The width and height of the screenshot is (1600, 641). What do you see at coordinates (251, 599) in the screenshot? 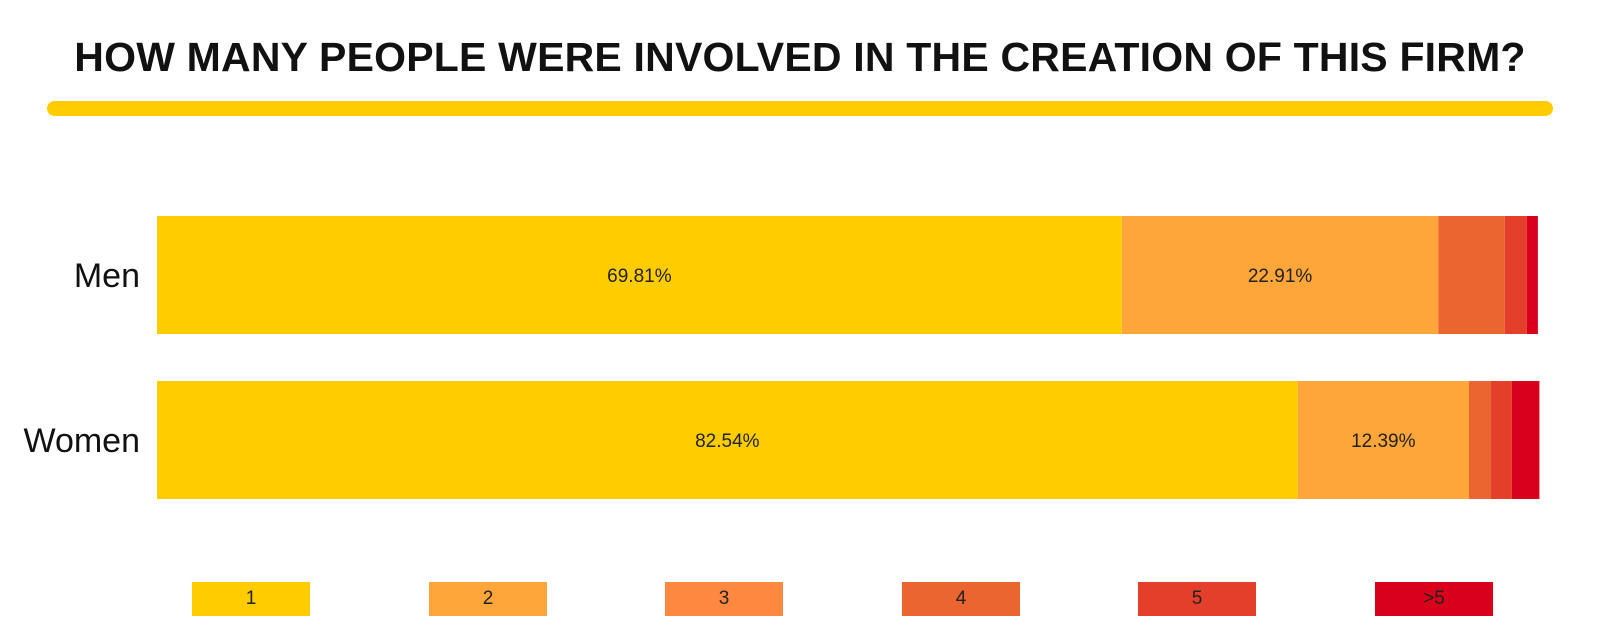
I see `legend-item-1: 1` at bounding box center [251, 599].